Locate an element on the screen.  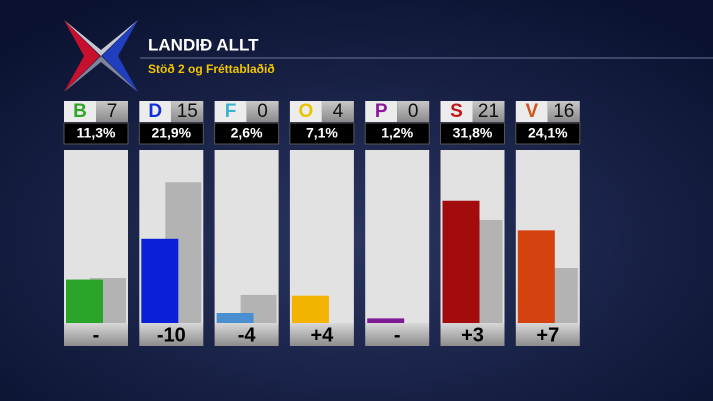
value-label: 7,1% is located at coordinates (322, 133).